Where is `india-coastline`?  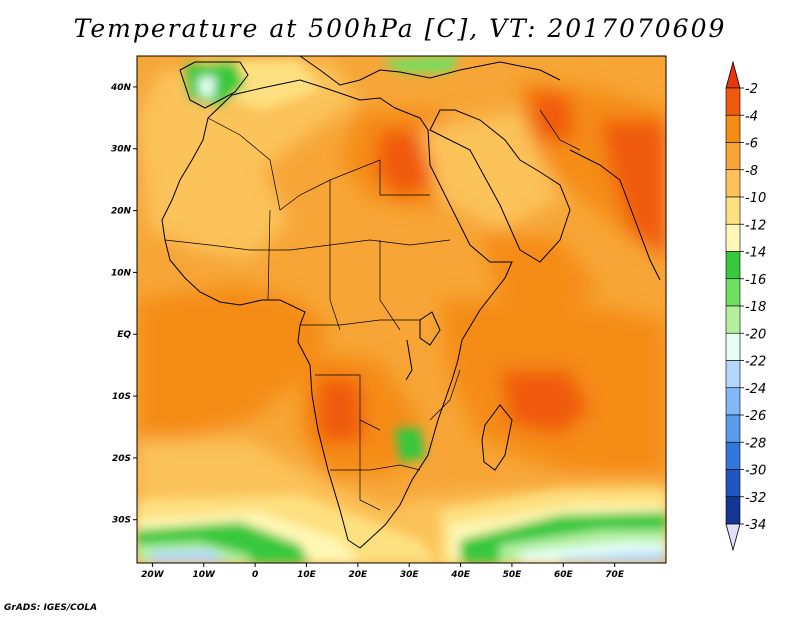 india-coastline is located at coordinates (615, 215).